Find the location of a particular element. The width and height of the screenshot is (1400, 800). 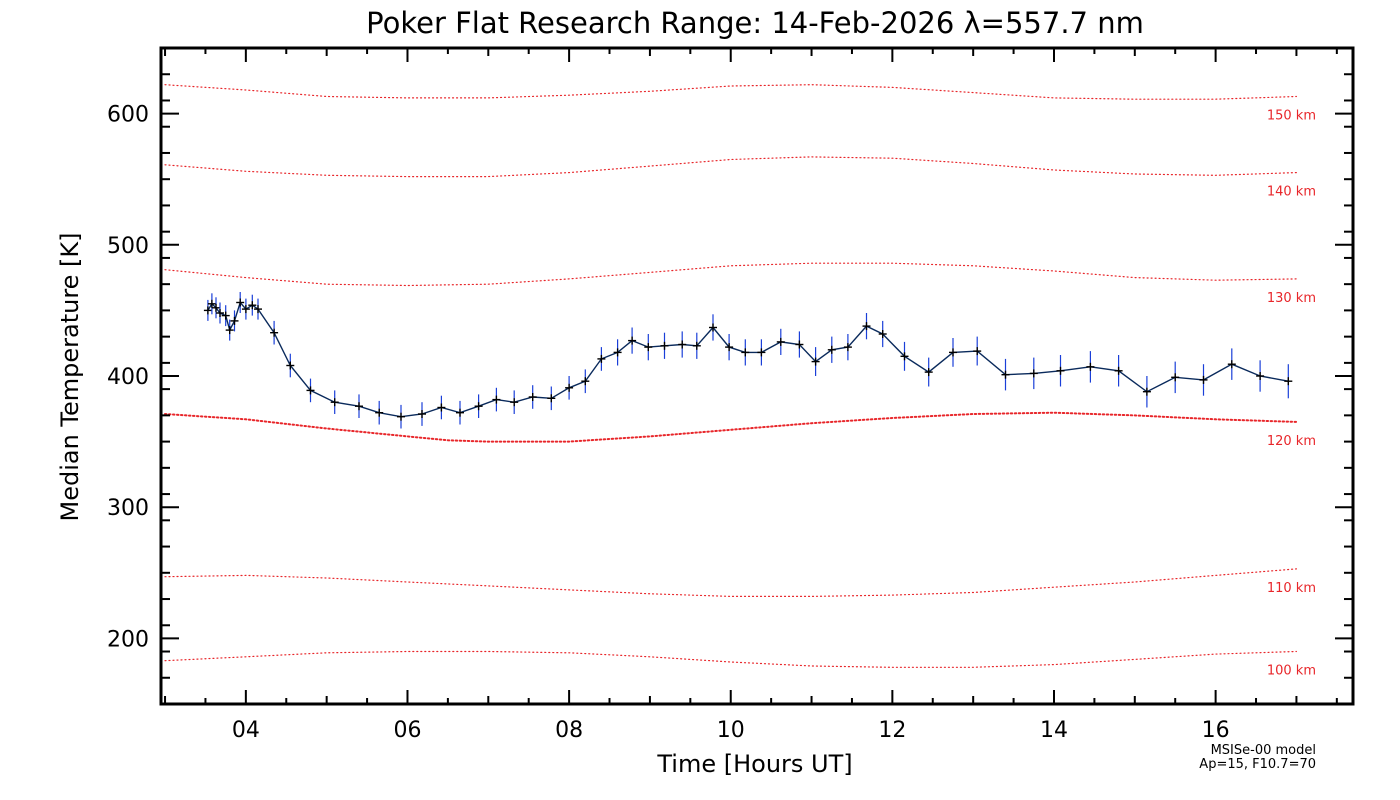

model-label-130-km: 130 km is located at coordinates (1291, 298).